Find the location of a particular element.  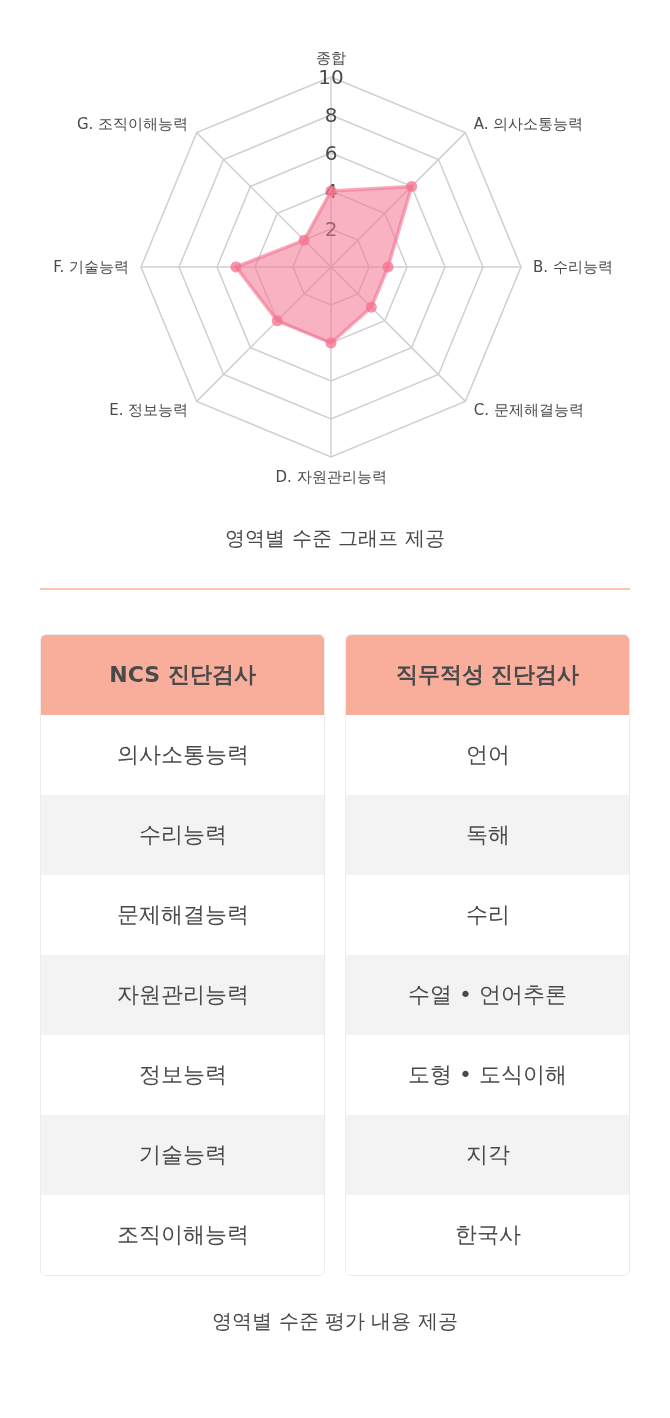

category-label: 기술능력 is located at coordinates (182, 1155).